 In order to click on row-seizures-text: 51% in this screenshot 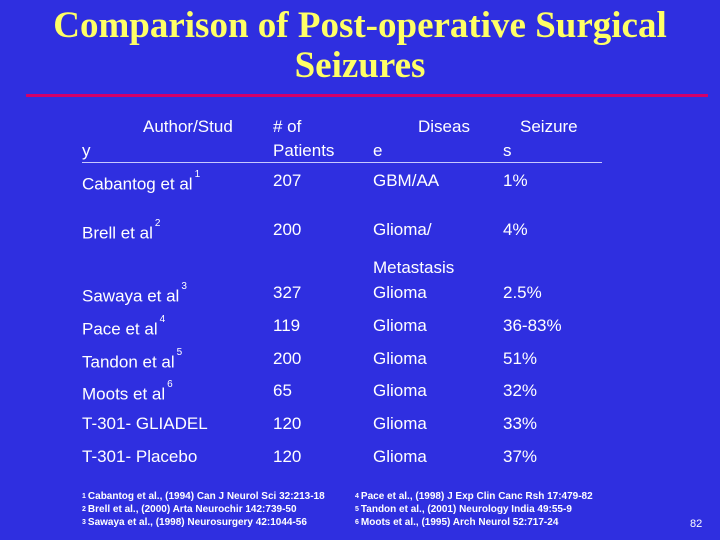, I will do `click(520, 358)`.